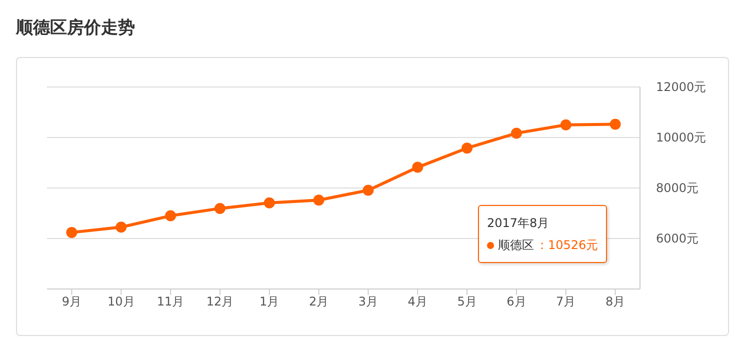 The width and height of the screenshot is (731, 358). I want to click on x-tick-label: 11月, so click(170, 301).